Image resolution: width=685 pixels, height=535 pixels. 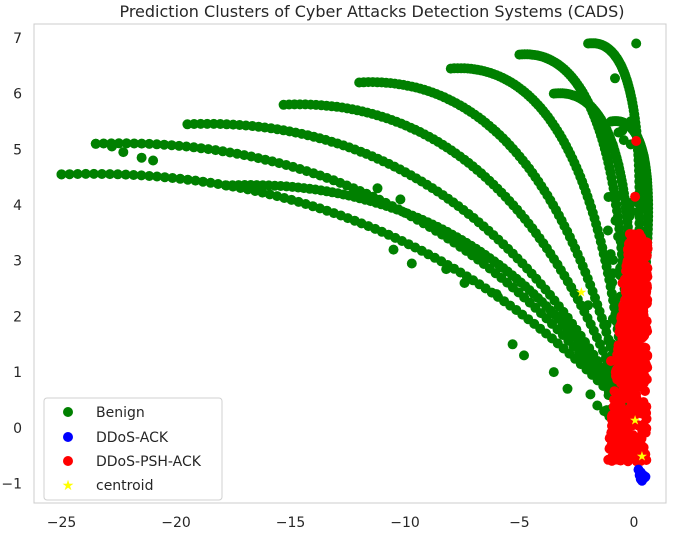 I want to click on legend-marker-benign, so click(x=68, y=412).